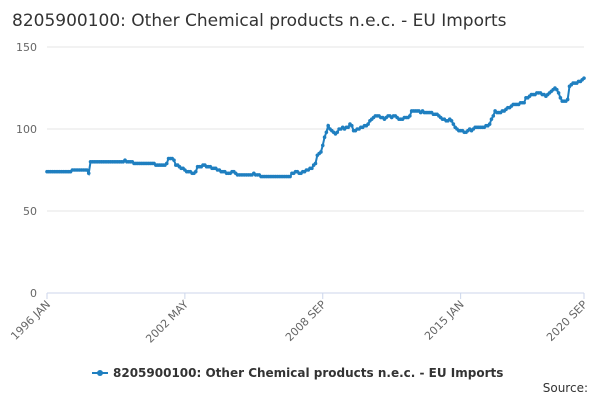 The height and width of the screenshot is (400, 600). I want to click on y-tick-label: 50, so click(30, 211).